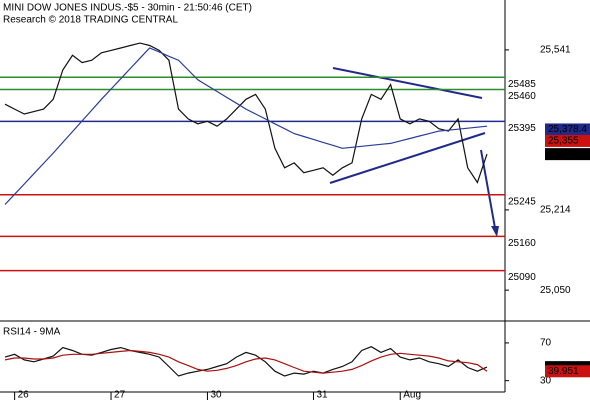  Describe the element at coordinates (322, 395) in the screenshot. I see `x-tick-label: 31` at that location.